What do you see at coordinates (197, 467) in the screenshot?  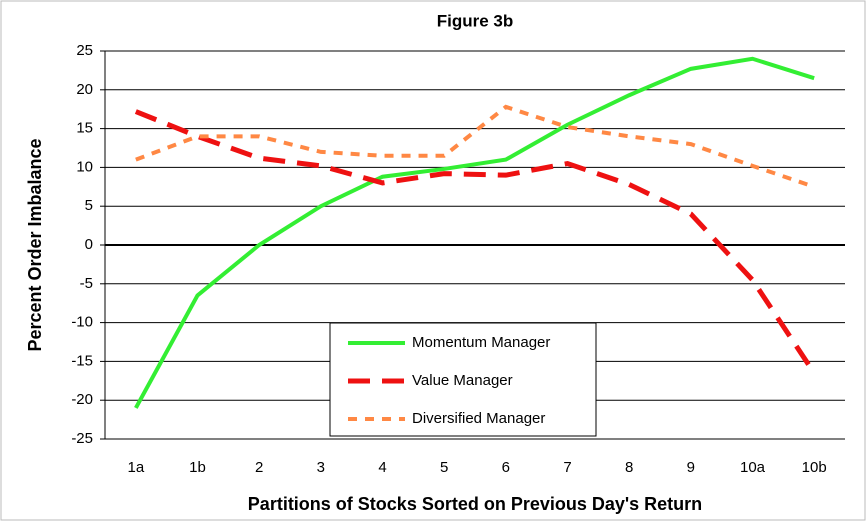 I see `x-tick-label: 1b` at bounding box center [197, 467].